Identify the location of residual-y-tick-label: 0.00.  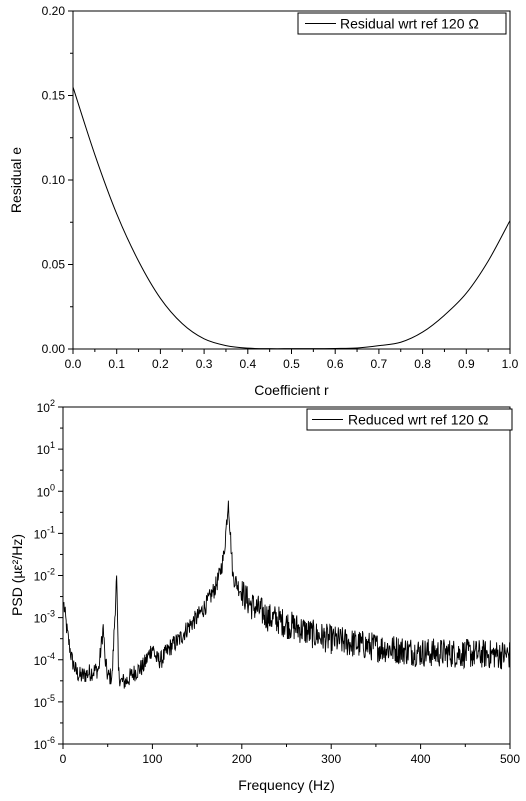
(54, 349).